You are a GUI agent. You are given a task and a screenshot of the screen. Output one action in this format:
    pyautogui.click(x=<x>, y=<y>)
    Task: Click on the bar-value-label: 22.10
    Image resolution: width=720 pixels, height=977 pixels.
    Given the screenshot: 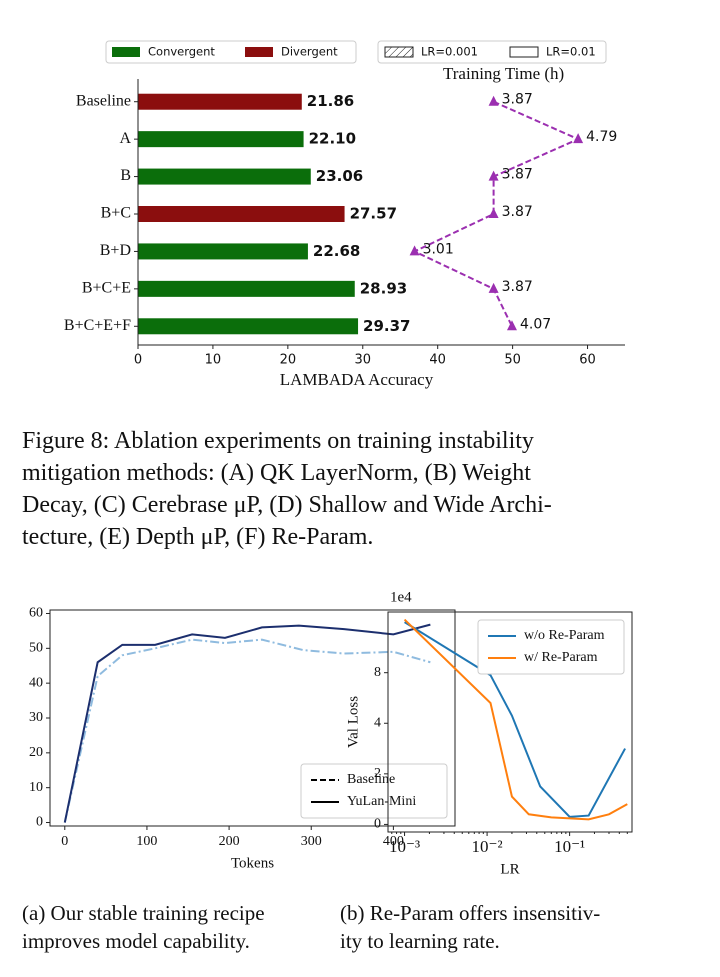 What is the action you would take?
    pyautogui.click(x=332, y=139)
    